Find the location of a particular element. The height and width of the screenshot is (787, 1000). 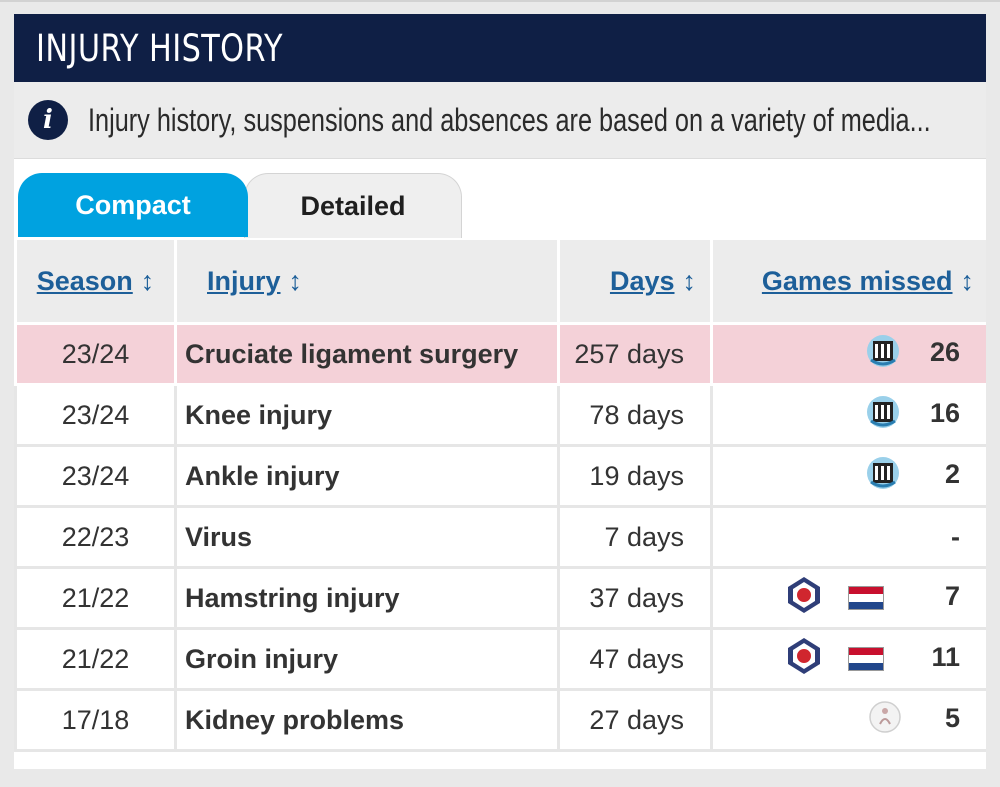

days-cell: 47 days is located at coordinates (635, 659).